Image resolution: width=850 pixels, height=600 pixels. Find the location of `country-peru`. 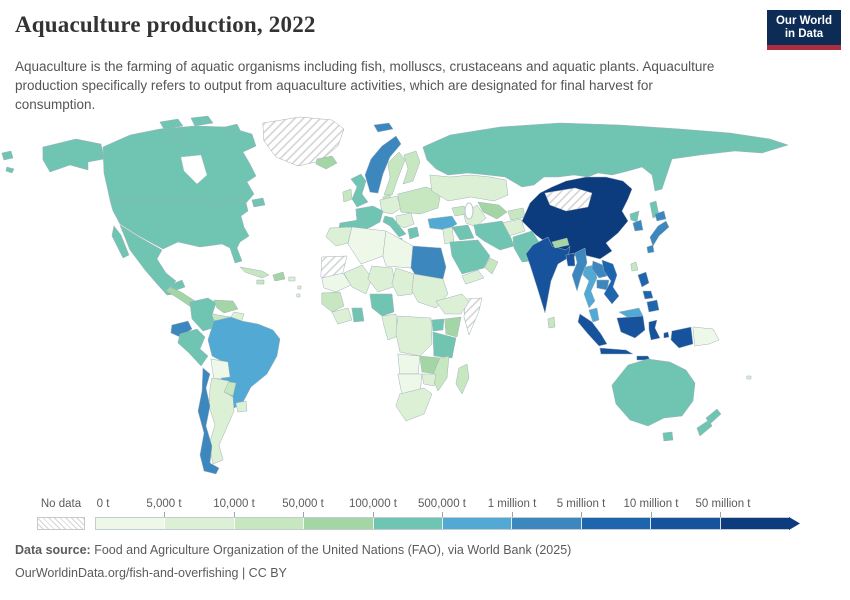

country-peru is located at coordinates (193, 347).